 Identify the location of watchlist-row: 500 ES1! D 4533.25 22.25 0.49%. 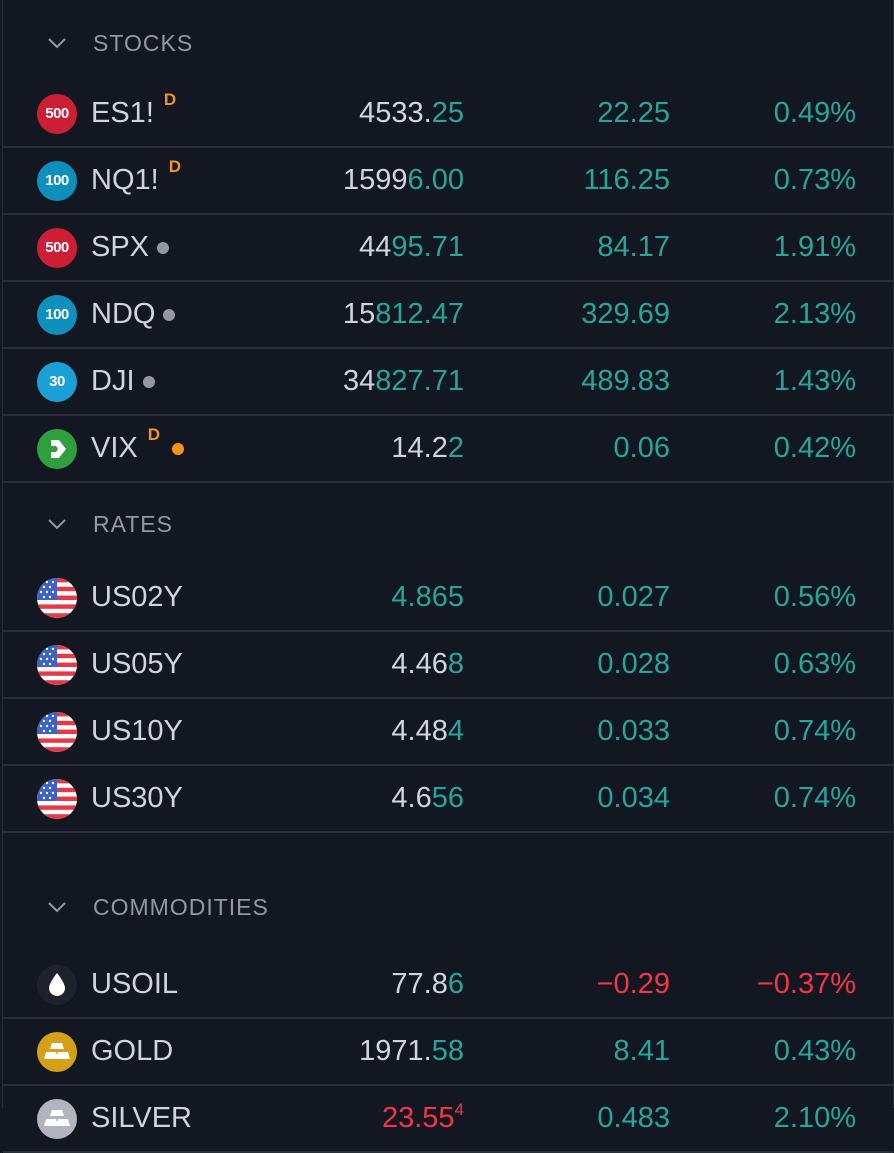
(448, 114).